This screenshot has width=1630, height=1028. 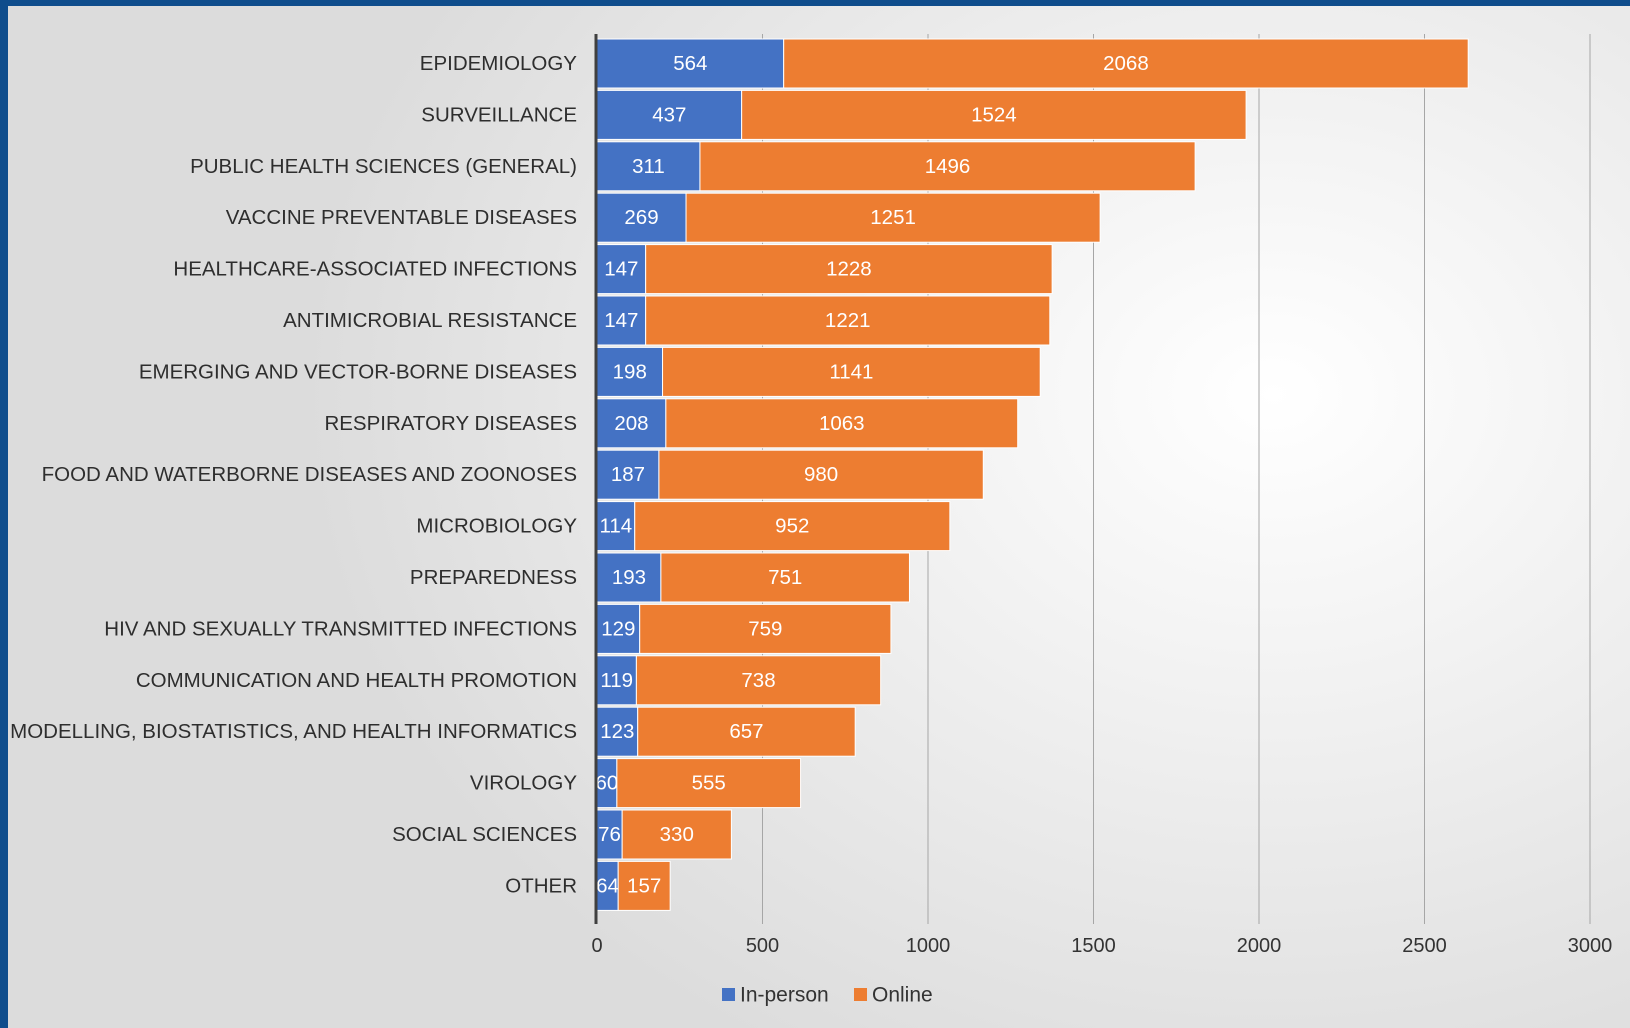 I want to click on data-label-online-social-sciences: 330, so click(x=677, y=834).